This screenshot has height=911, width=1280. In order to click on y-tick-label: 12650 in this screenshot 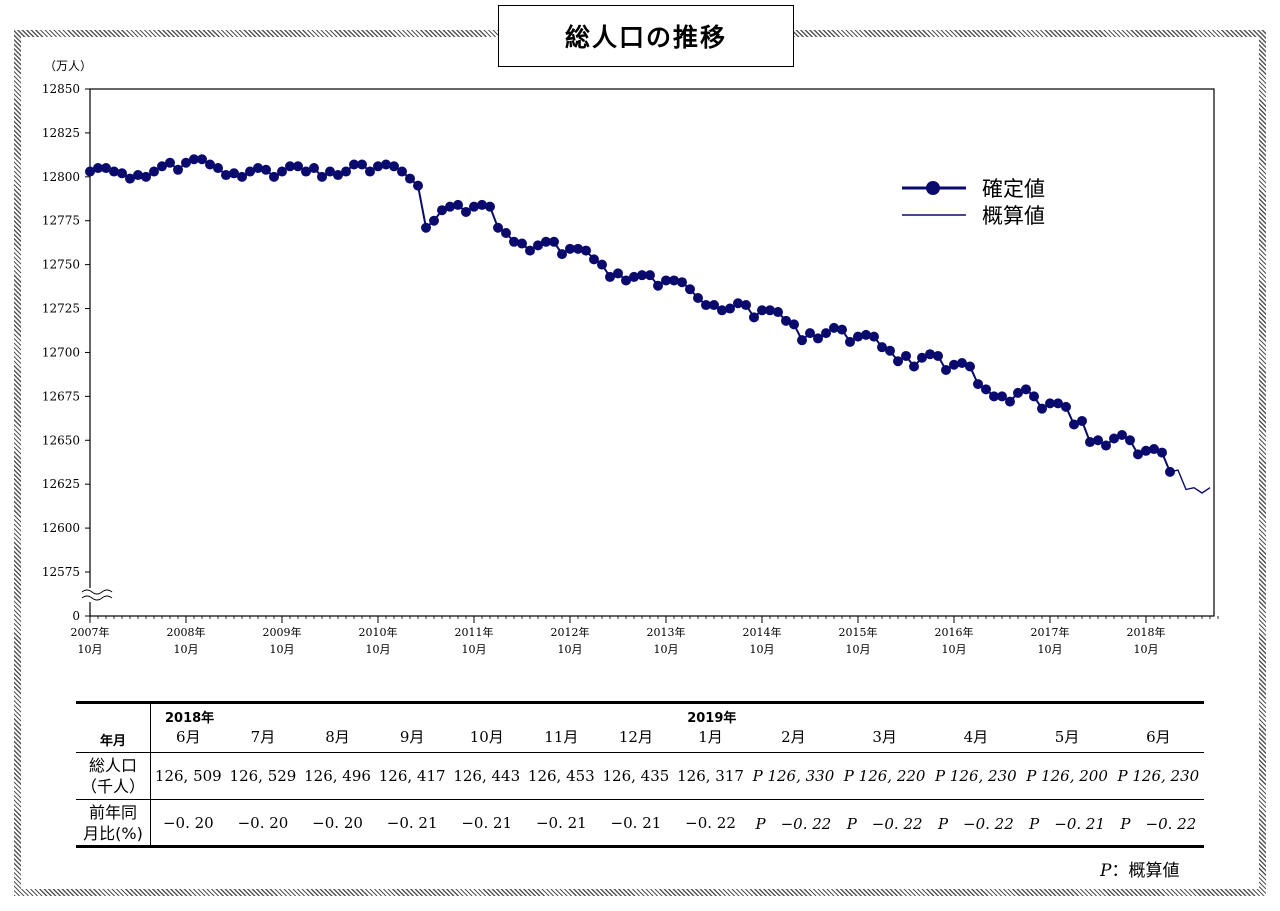, I will do `click(61, 440)`.